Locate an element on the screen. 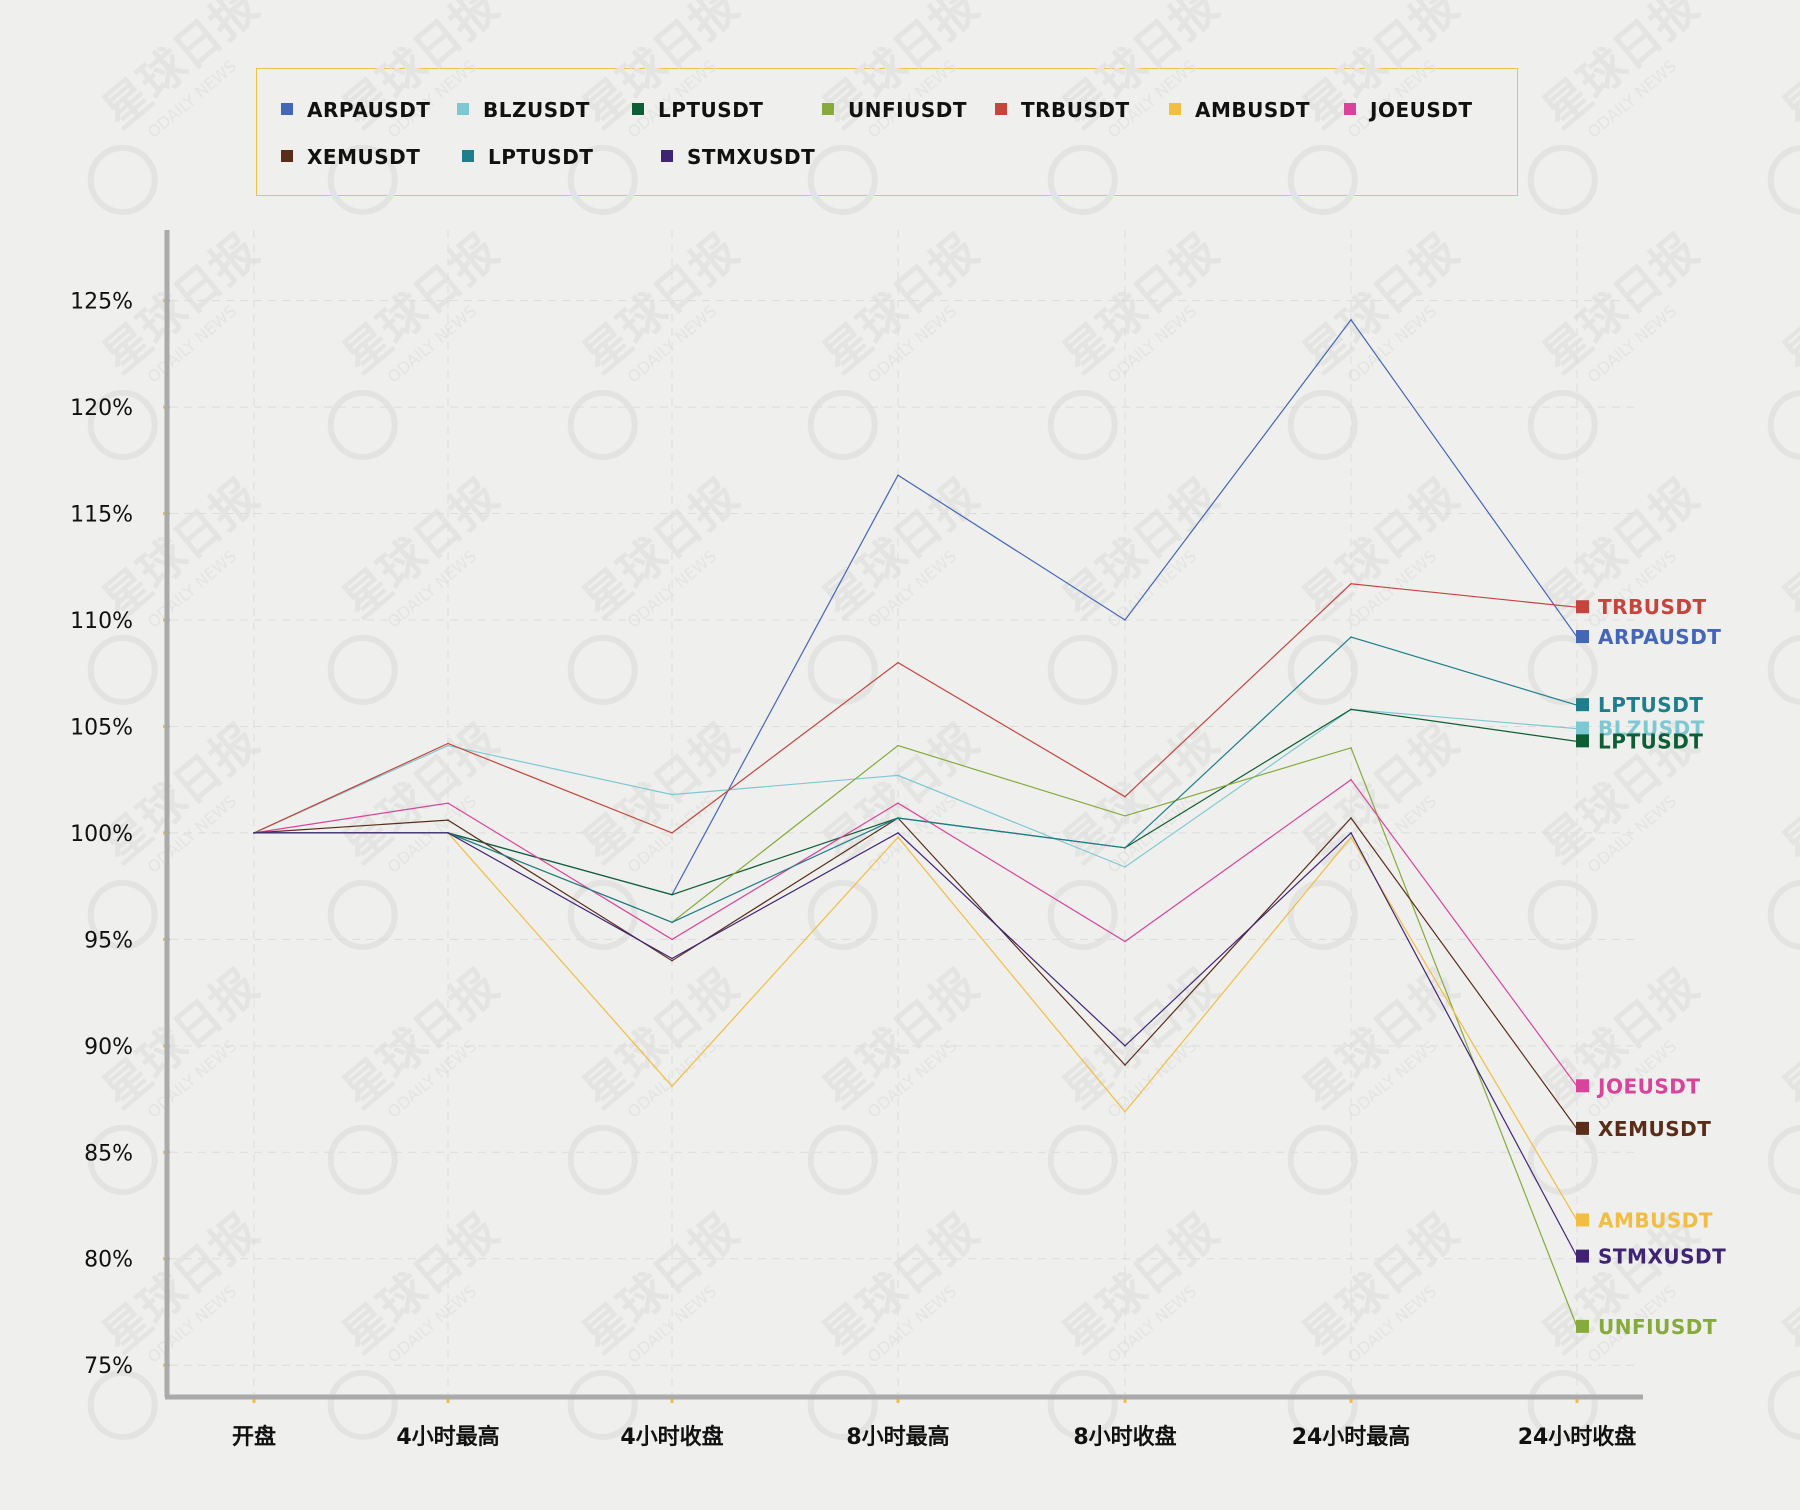 The width and height of the screenshot is (1800, 1510). y-tick-label: 115% is located at coordinates (101, 515).